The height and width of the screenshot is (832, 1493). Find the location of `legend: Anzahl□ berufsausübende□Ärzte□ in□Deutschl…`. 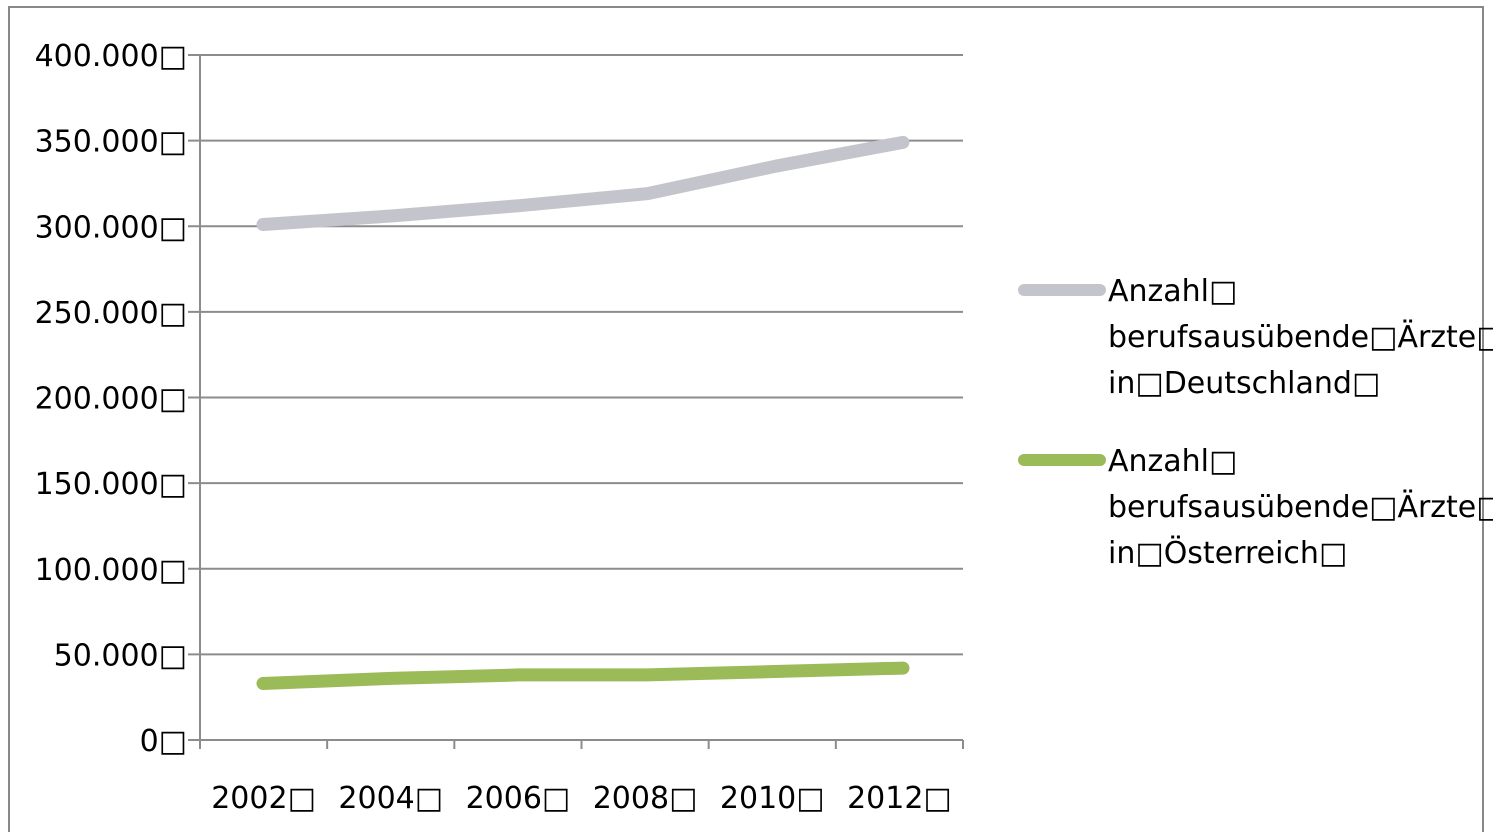

legend: Anzahl□ berufsausübende□Ärzte□ in□Deutschl… is located at coordinates (1255, 422).